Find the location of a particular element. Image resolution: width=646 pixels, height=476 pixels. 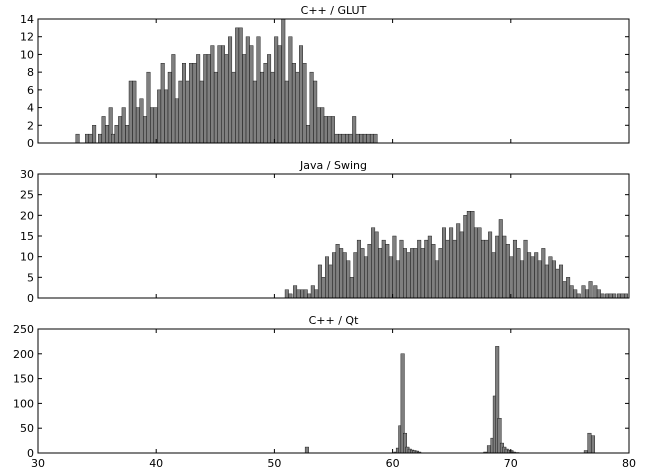

y-tick-label: 4 is located at coordinates (30, 108).